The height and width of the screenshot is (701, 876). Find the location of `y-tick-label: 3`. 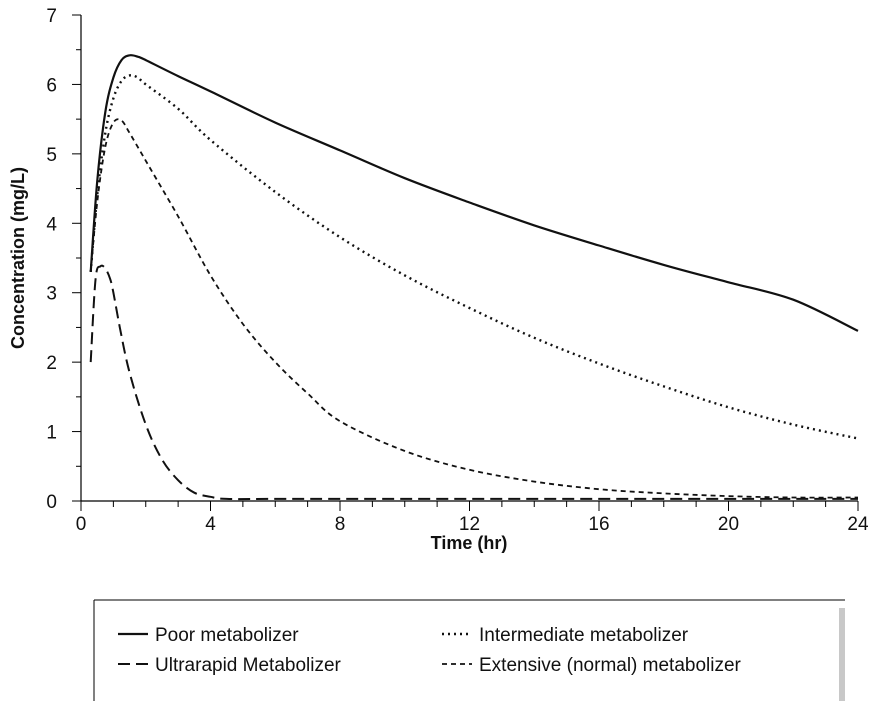

y-tick-label: 3 is located at coordinates (51, 294).